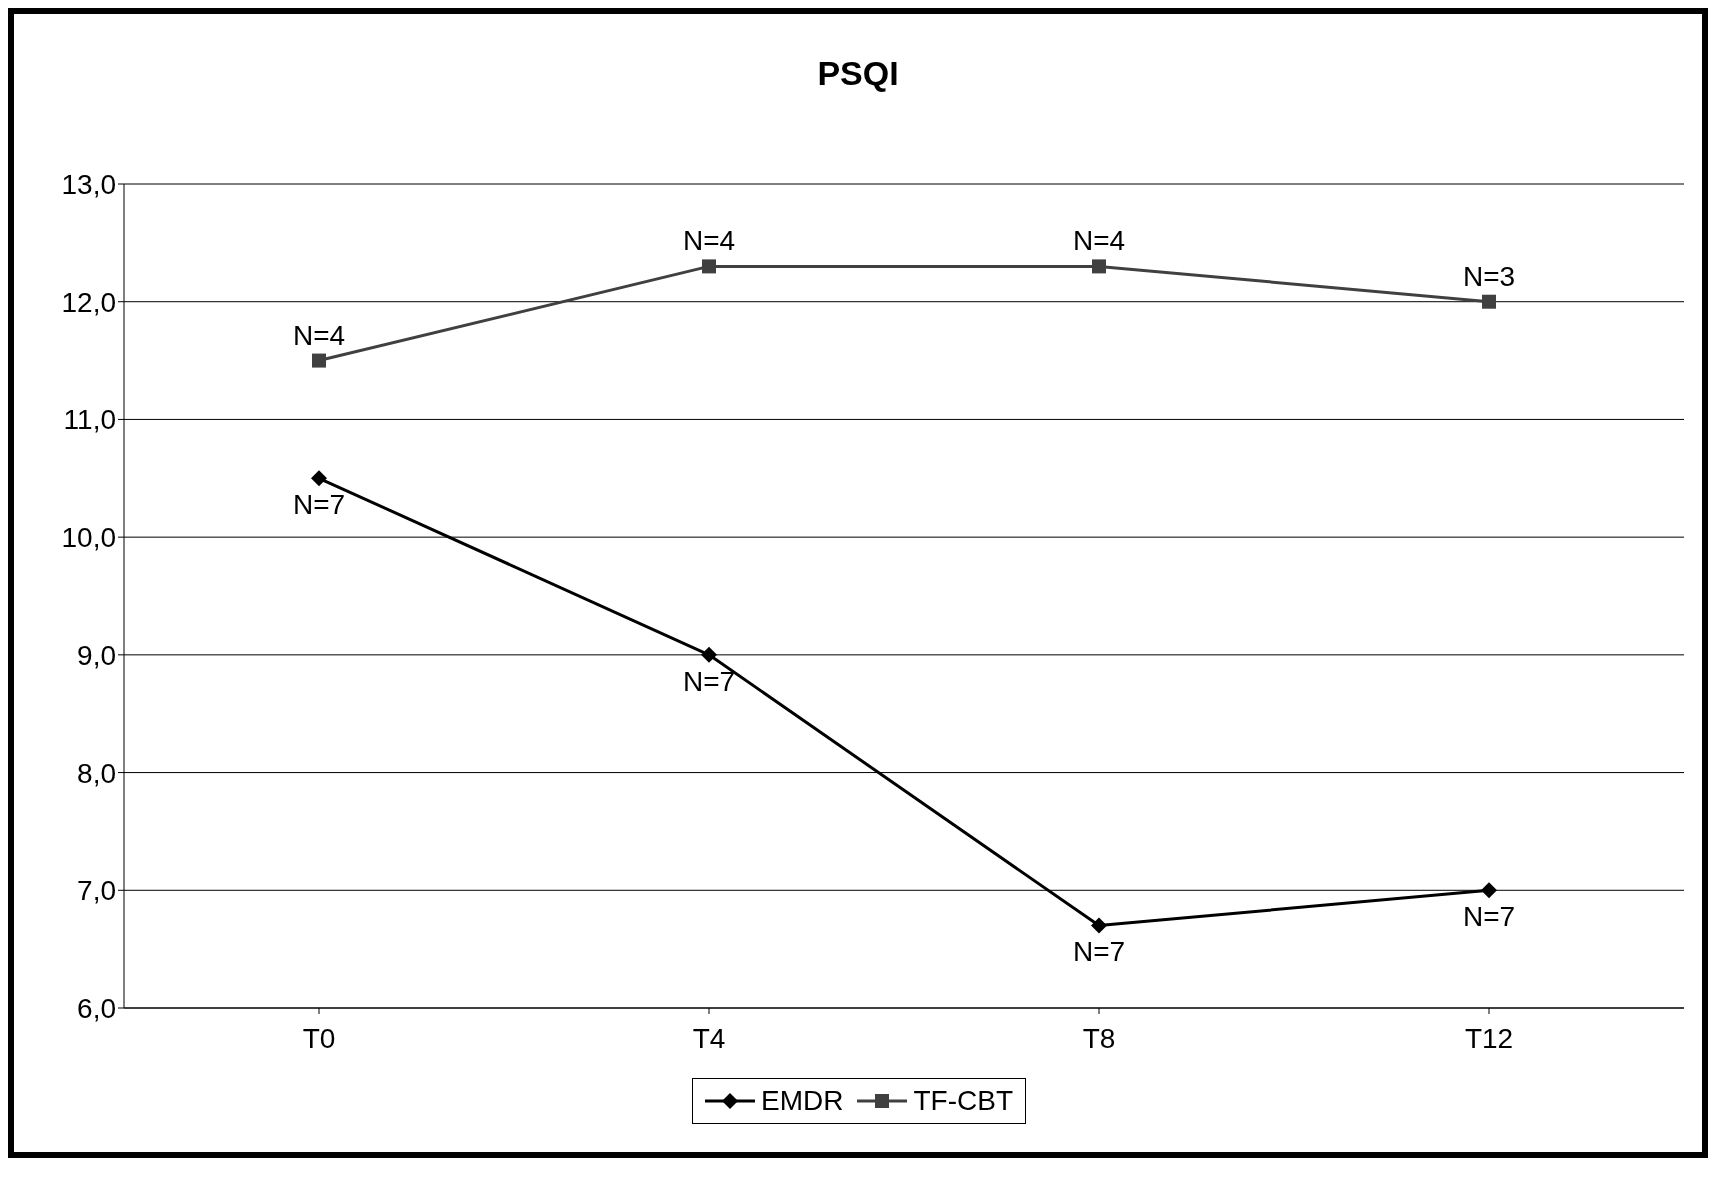  Describe the element at coordinates (802, 1101) in the screenshot. I see `legend-label: EMDR` at that location.